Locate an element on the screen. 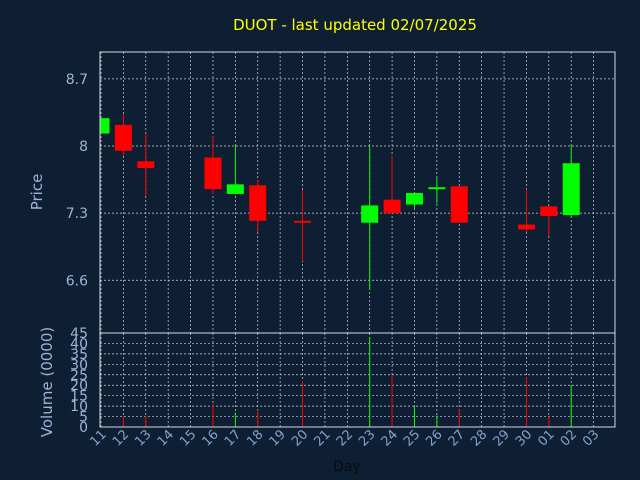  x-tick-label: 02 is located at coordinates (569, 438).